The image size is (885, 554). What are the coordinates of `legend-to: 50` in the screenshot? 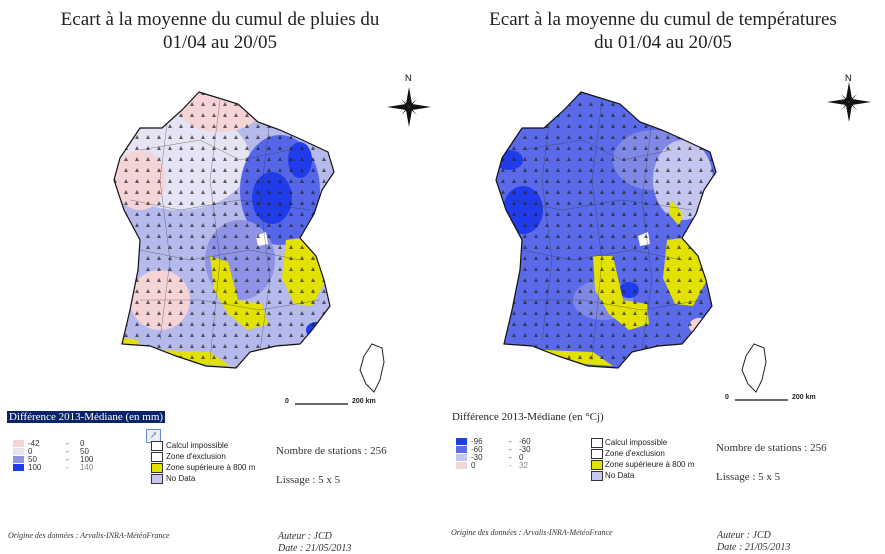 It's located at (84, 451).